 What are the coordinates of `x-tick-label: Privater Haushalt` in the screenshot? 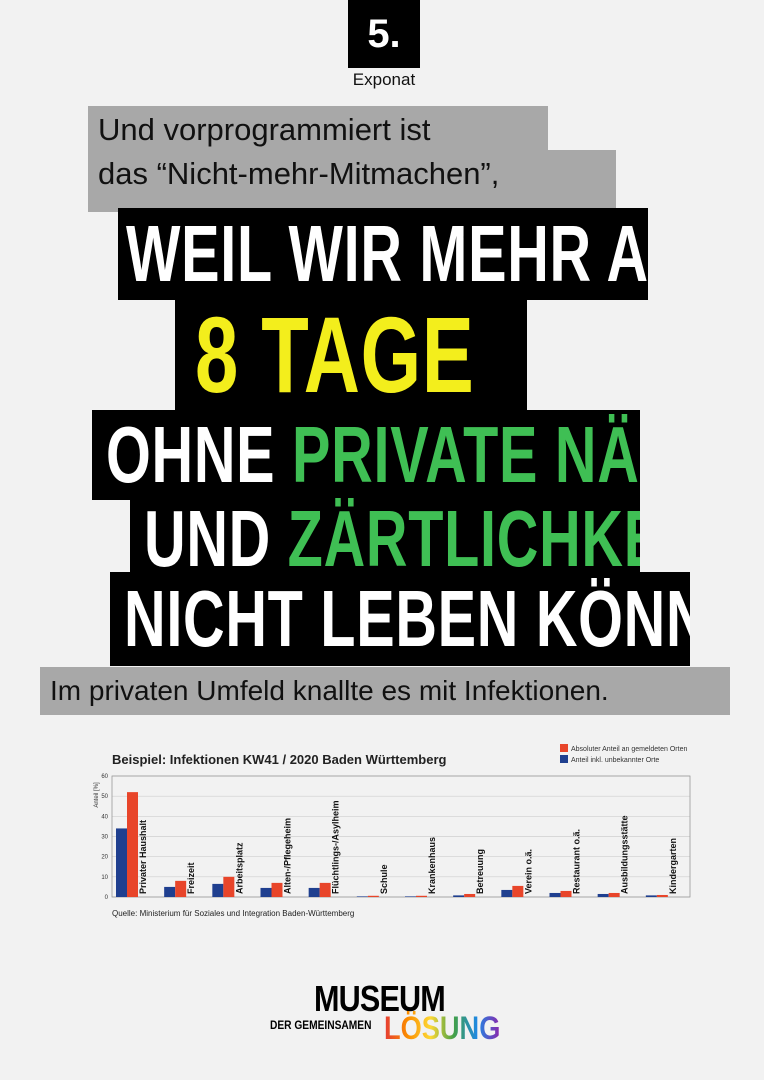 It's located at (143, 857).